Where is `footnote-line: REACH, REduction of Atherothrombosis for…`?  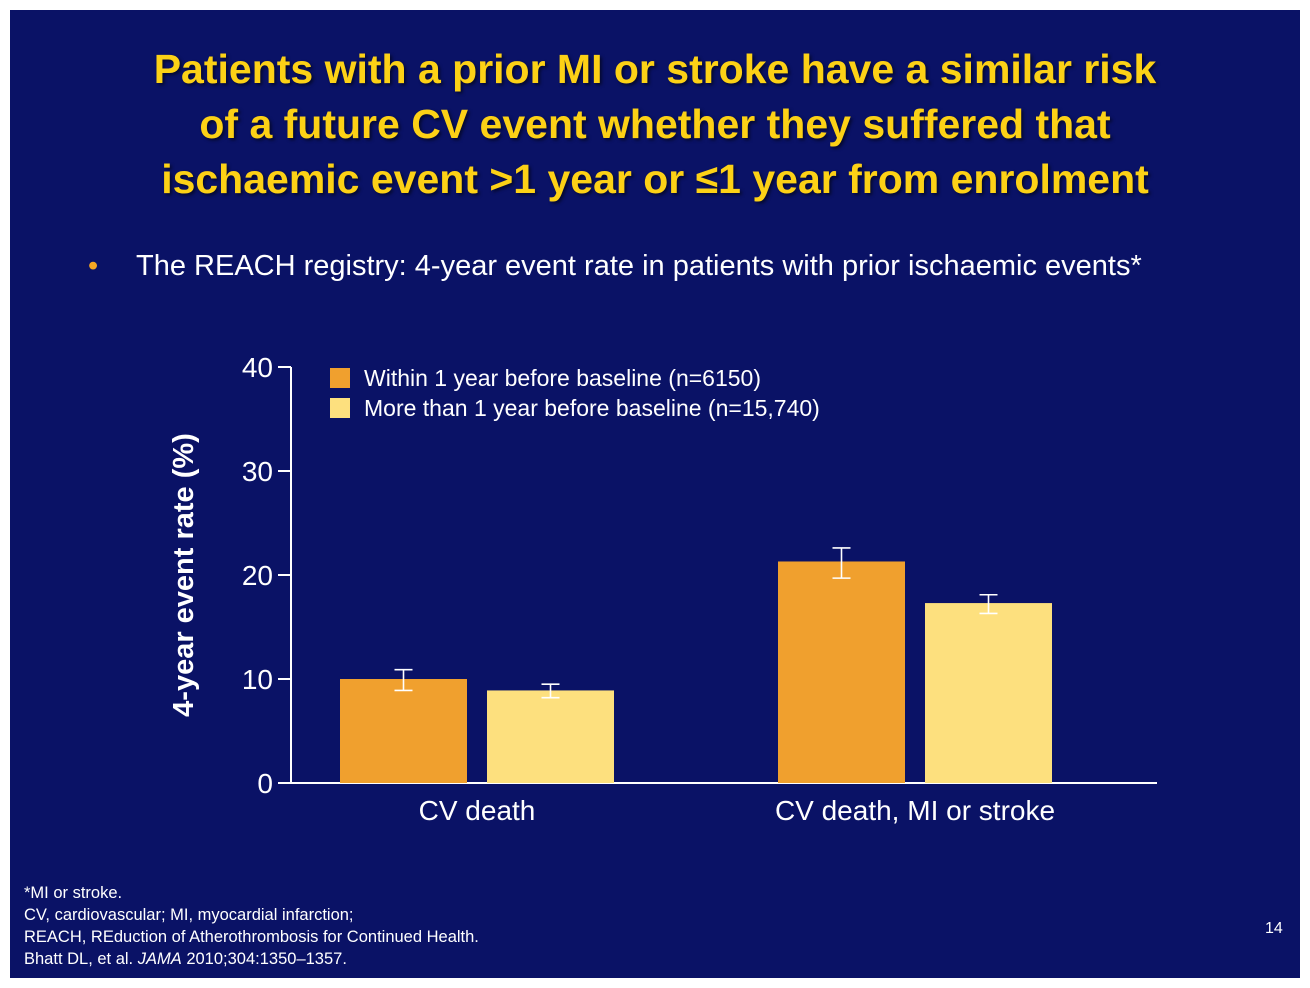
footnote-line: REACH, REduction of Atherothrombosis for… is located at coordinates (251, 937).